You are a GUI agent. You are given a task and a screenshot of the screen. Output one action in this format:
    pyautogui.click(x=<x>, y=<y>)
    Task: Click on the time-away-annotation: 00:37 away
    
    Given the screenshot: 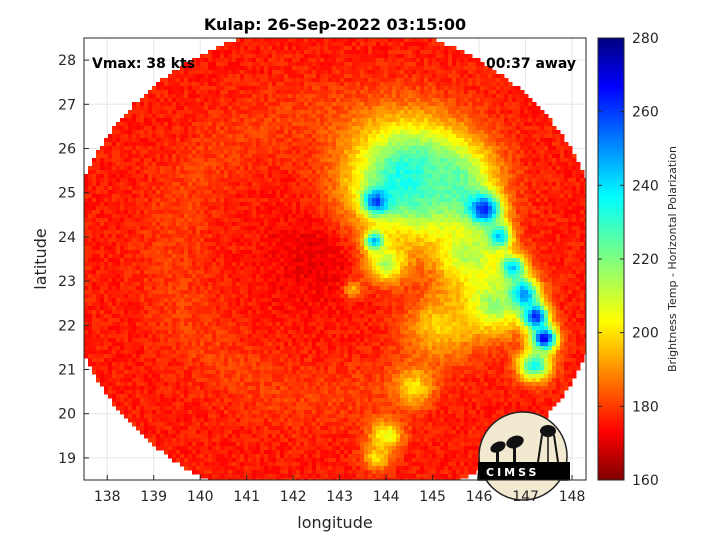 What is the action you would take?
    pyautogui.click(x=531, y=64)
    